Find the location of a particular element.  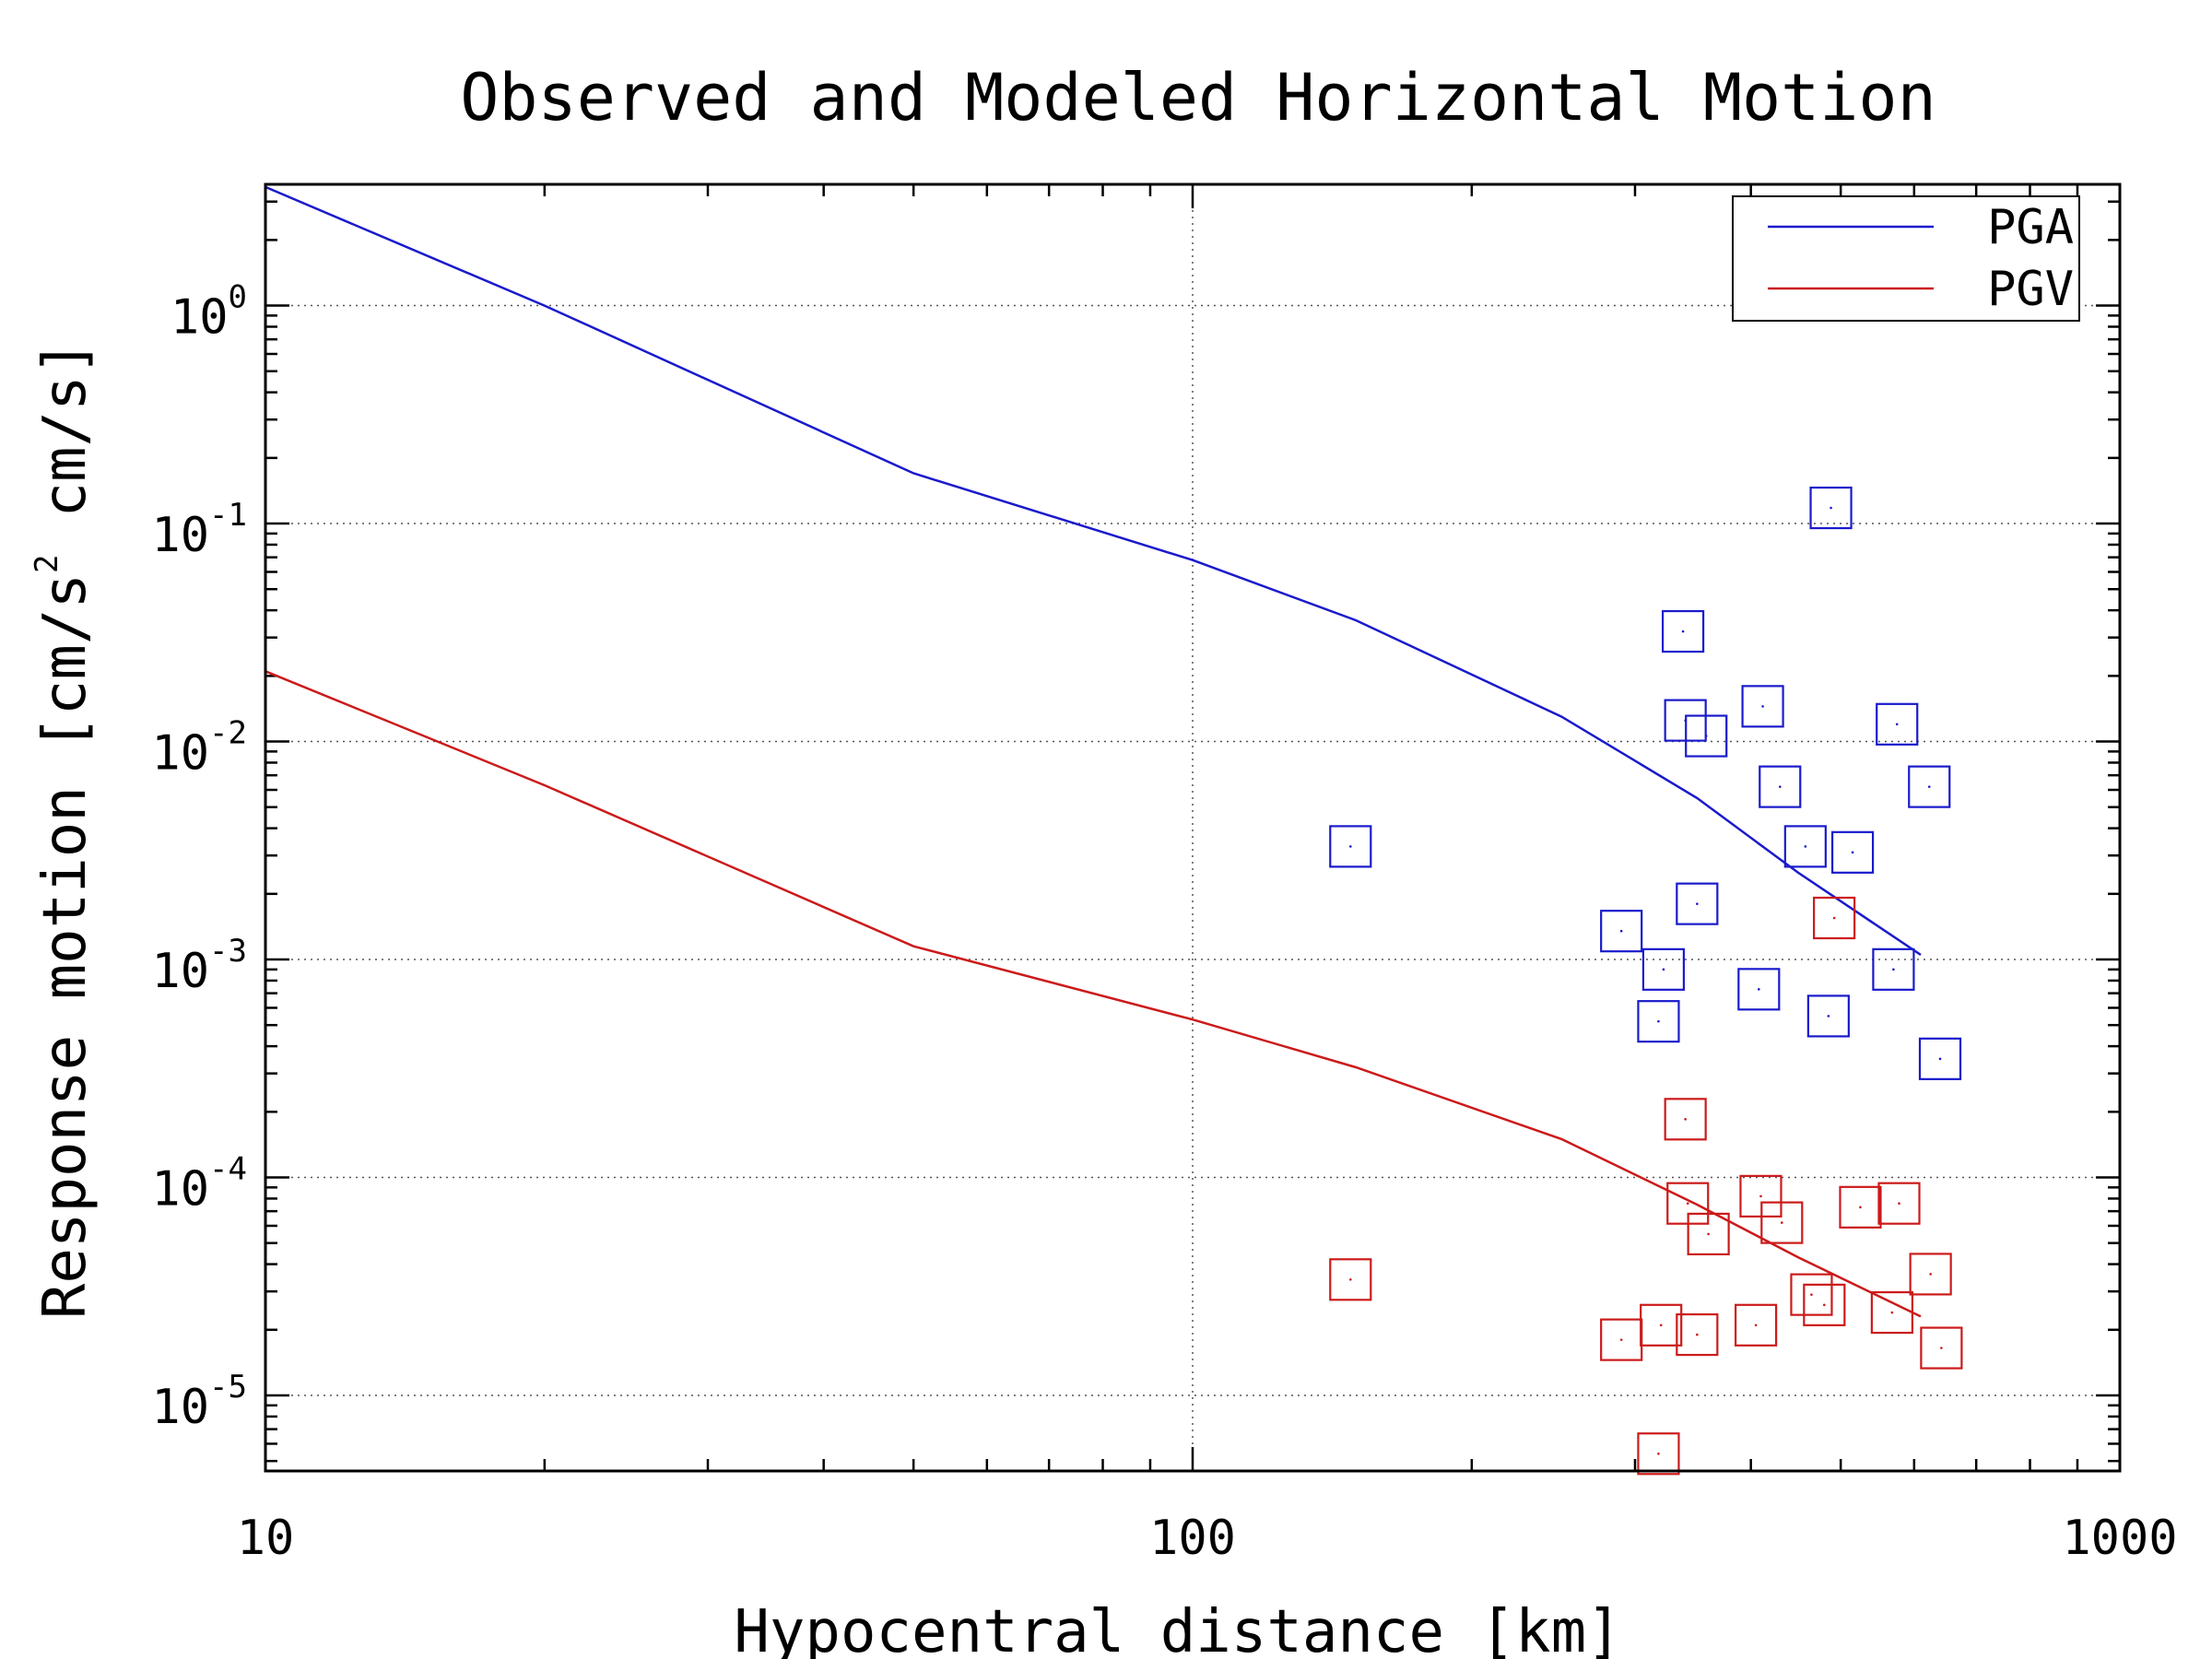

y-tick-exponent: -1 is located at coordinates (228, 515).